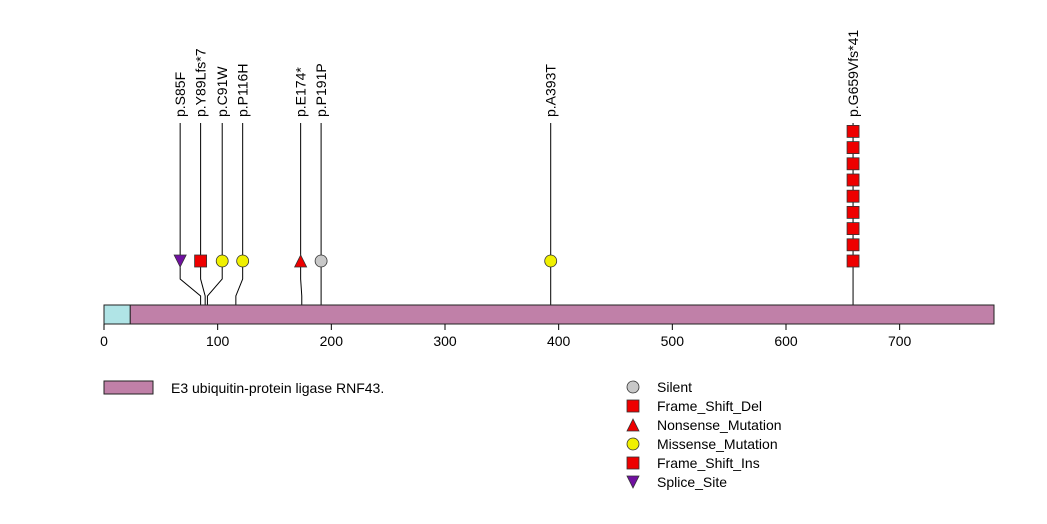  I want to click on x-axis: 0 100 200 300 400 500 600 700, so click(506, 336).